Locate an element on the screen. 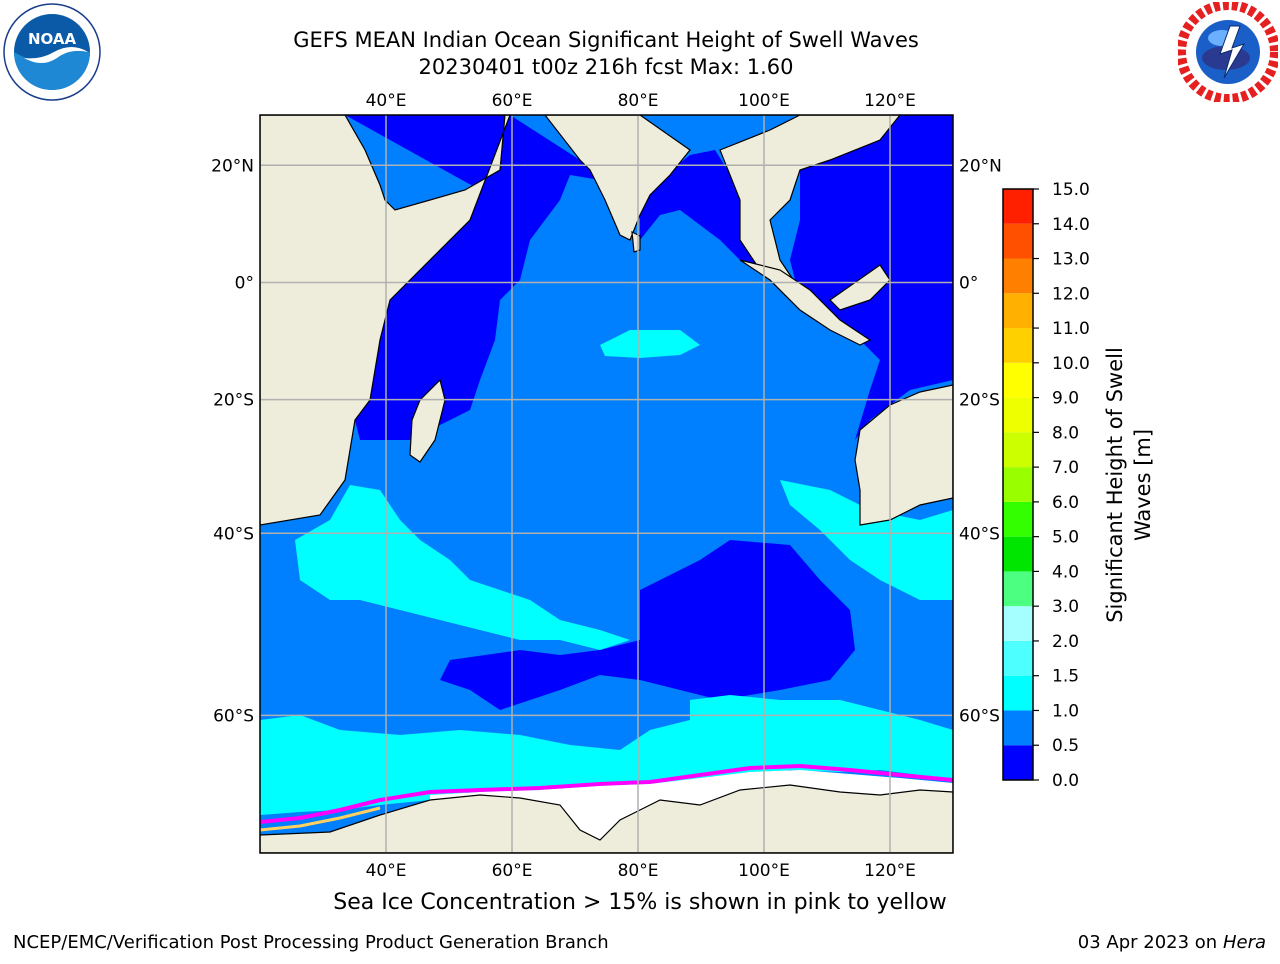 Image resolution: width=1280 pixels, height=964 pixels. lat-label-right: 60°S is located at coordinates (979, 716).